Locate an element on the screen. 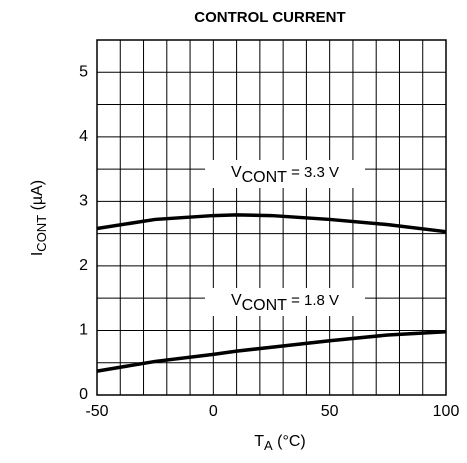 The image size is (467, 463). y-axis-label: ICONT (µA) is located at coordinates (39, 218).